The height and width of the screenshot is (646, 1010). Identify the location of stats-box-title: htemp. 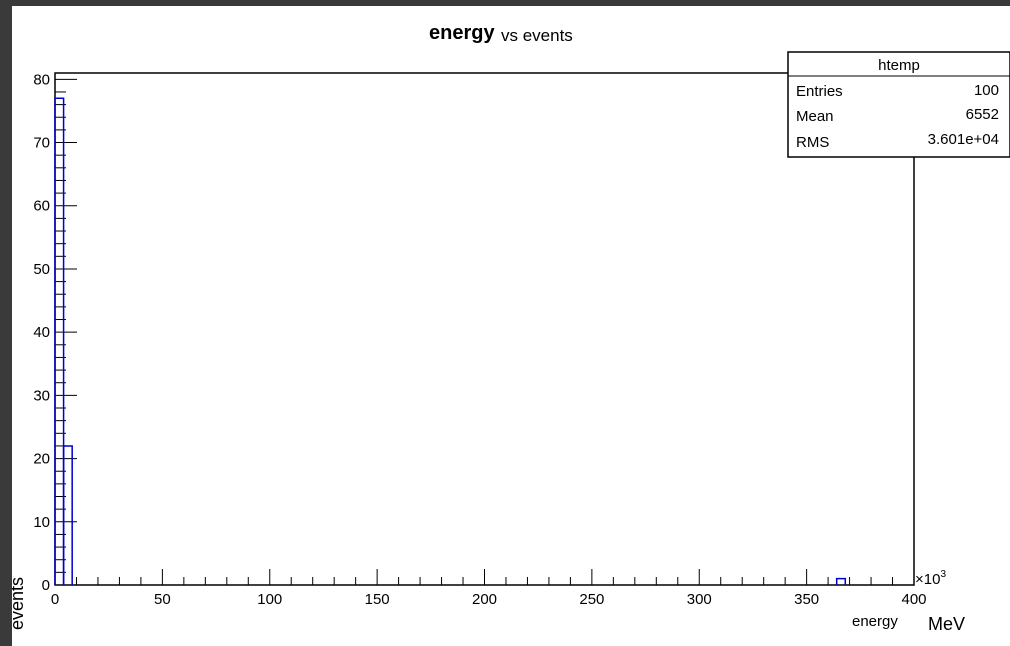
(899, 65).